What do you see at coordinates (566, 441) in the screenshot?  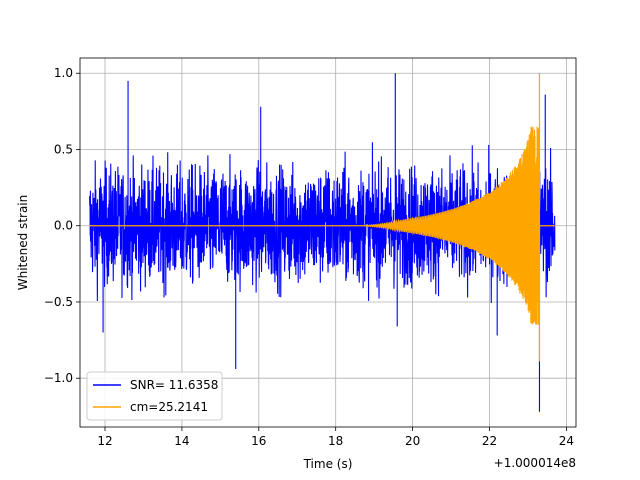 I see `x-tick-label: 24` at bounding box center [566, 441].